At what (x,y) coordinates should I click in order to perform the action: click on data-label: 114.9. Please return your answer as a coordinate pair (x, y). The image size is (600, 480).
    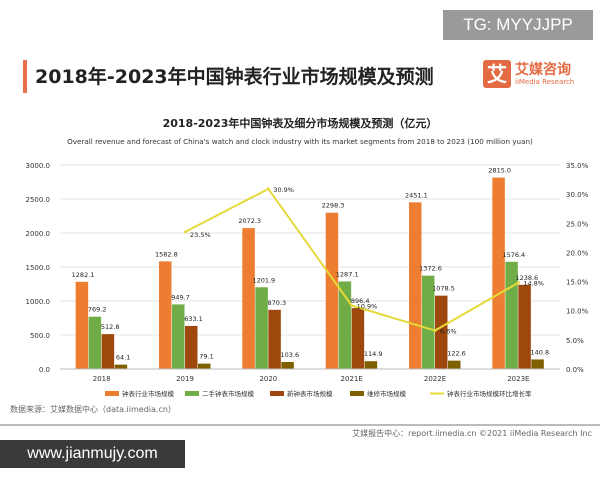
    Looking at the image, I should click on (373, 354).